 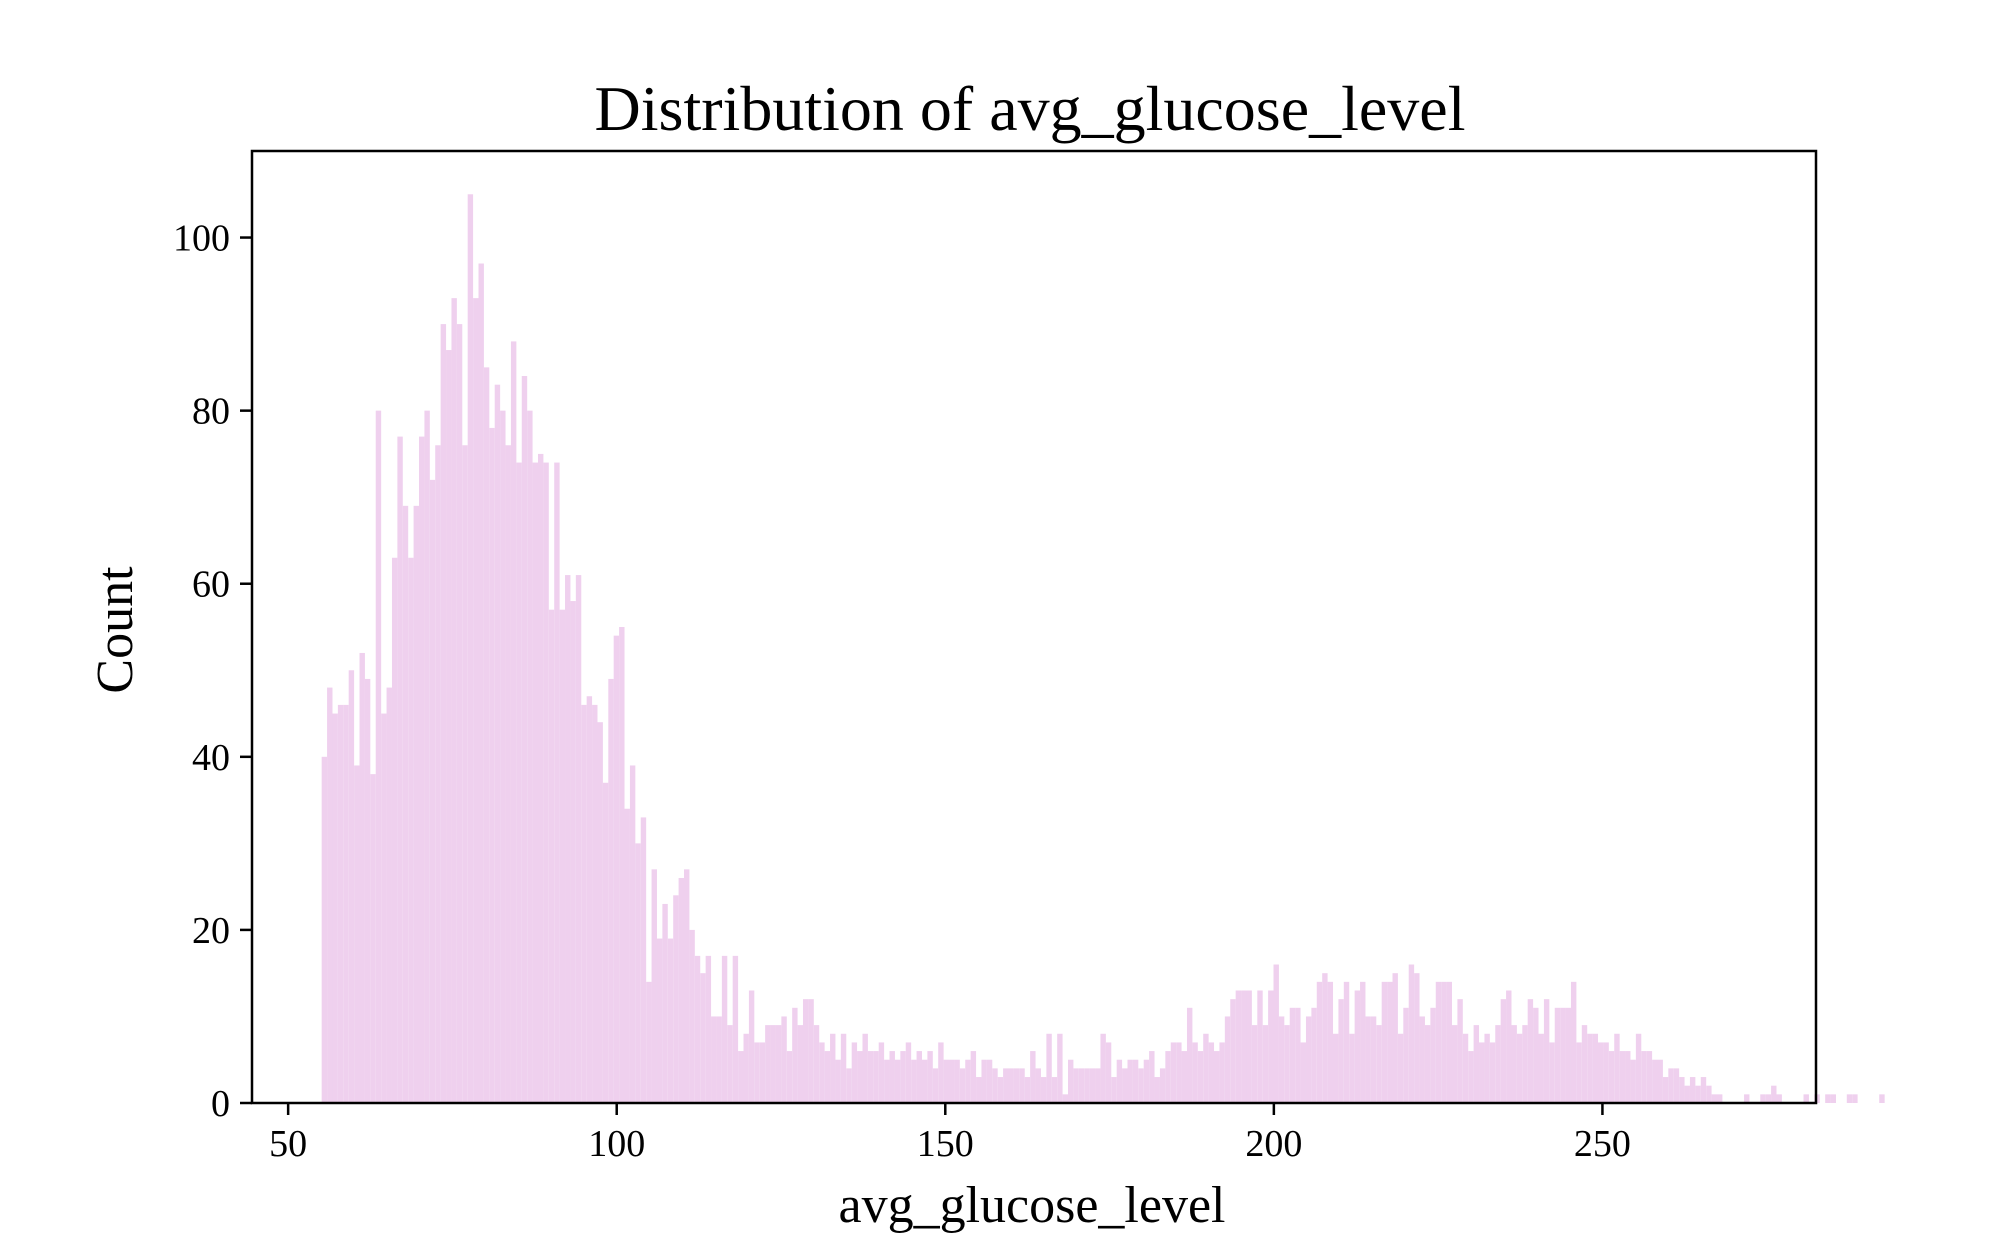 I want to click on y-tick-label: 100, so click(x=201, y=239).